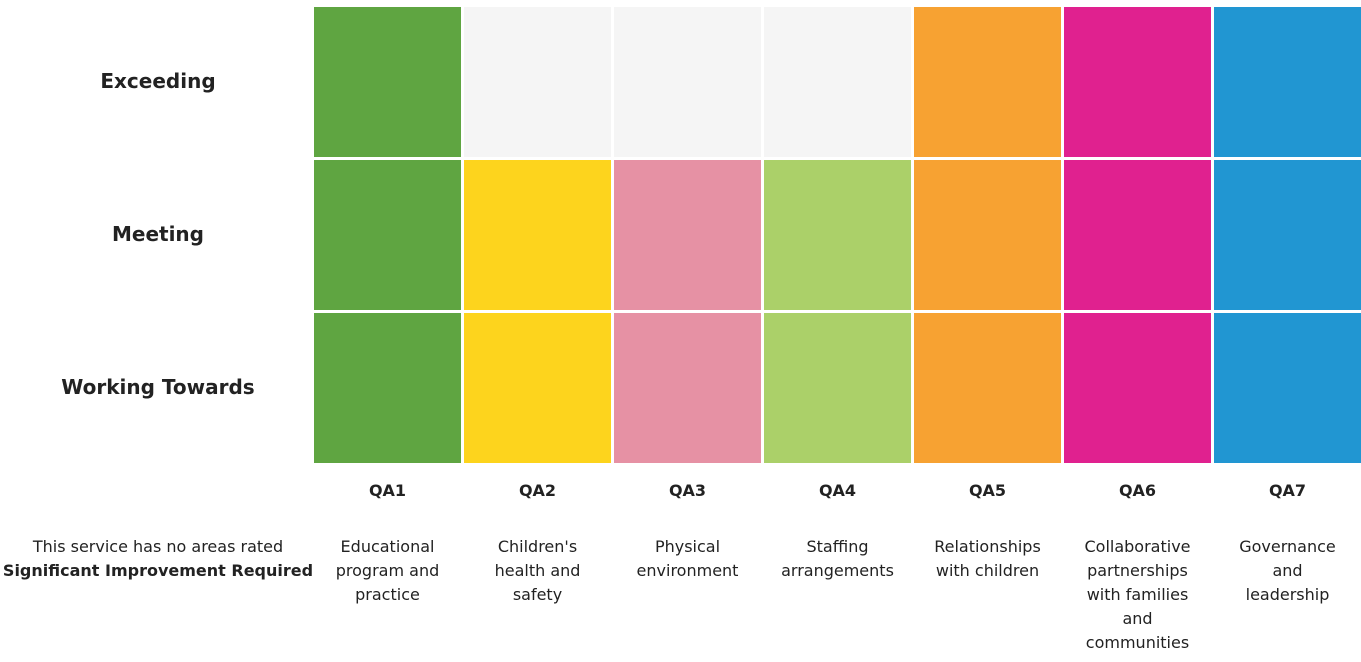 The width and height of the screenshot is (1361, 662). What do you see at coordinates (537, 82) in the screenshot?
I see `cell-qa2-exceeding` at bounding box center [537, 82].